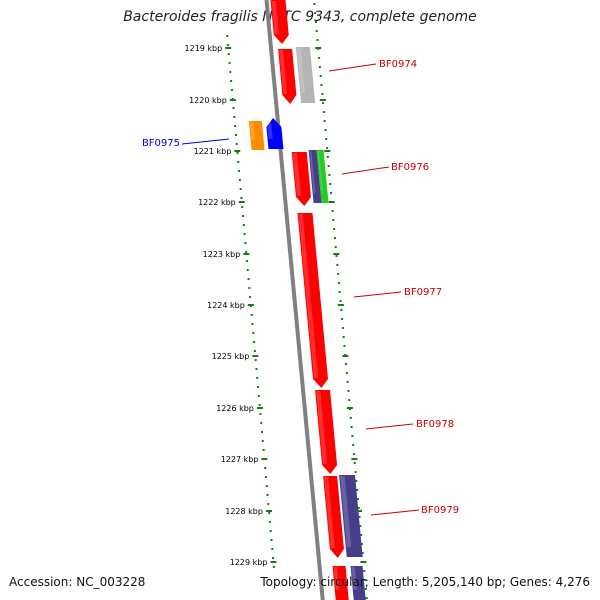 Image resolution: width=600 pixels, height=600 pixels. I want to click on gene-arrow-grey-body, so click(305, 75).